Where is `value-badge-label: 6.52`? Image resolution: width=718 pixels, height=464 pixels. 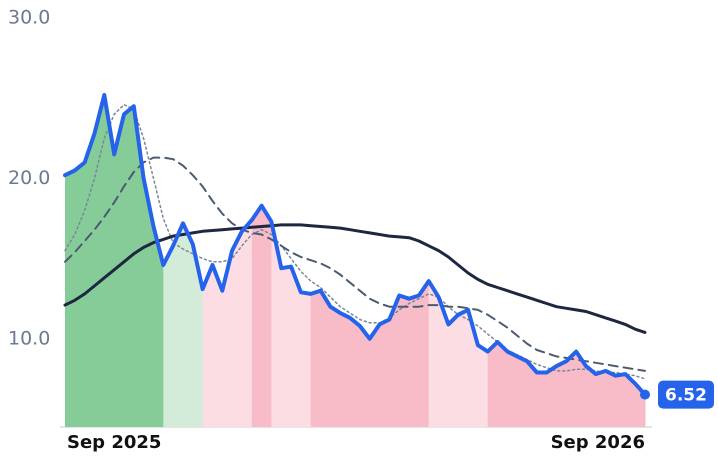 value-badge-label: 6.52 is located at coordinates (686, 396).